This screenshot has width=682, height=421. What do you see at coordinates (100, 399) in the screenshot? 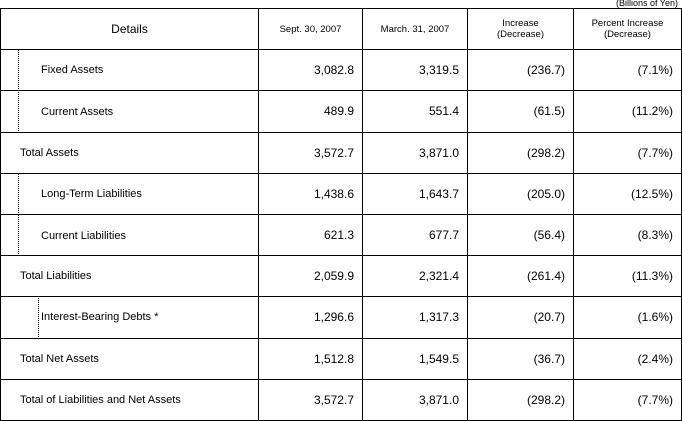
I see `row-label: Total of Liabilities and Net Assets` at bounding box center [100, 399].